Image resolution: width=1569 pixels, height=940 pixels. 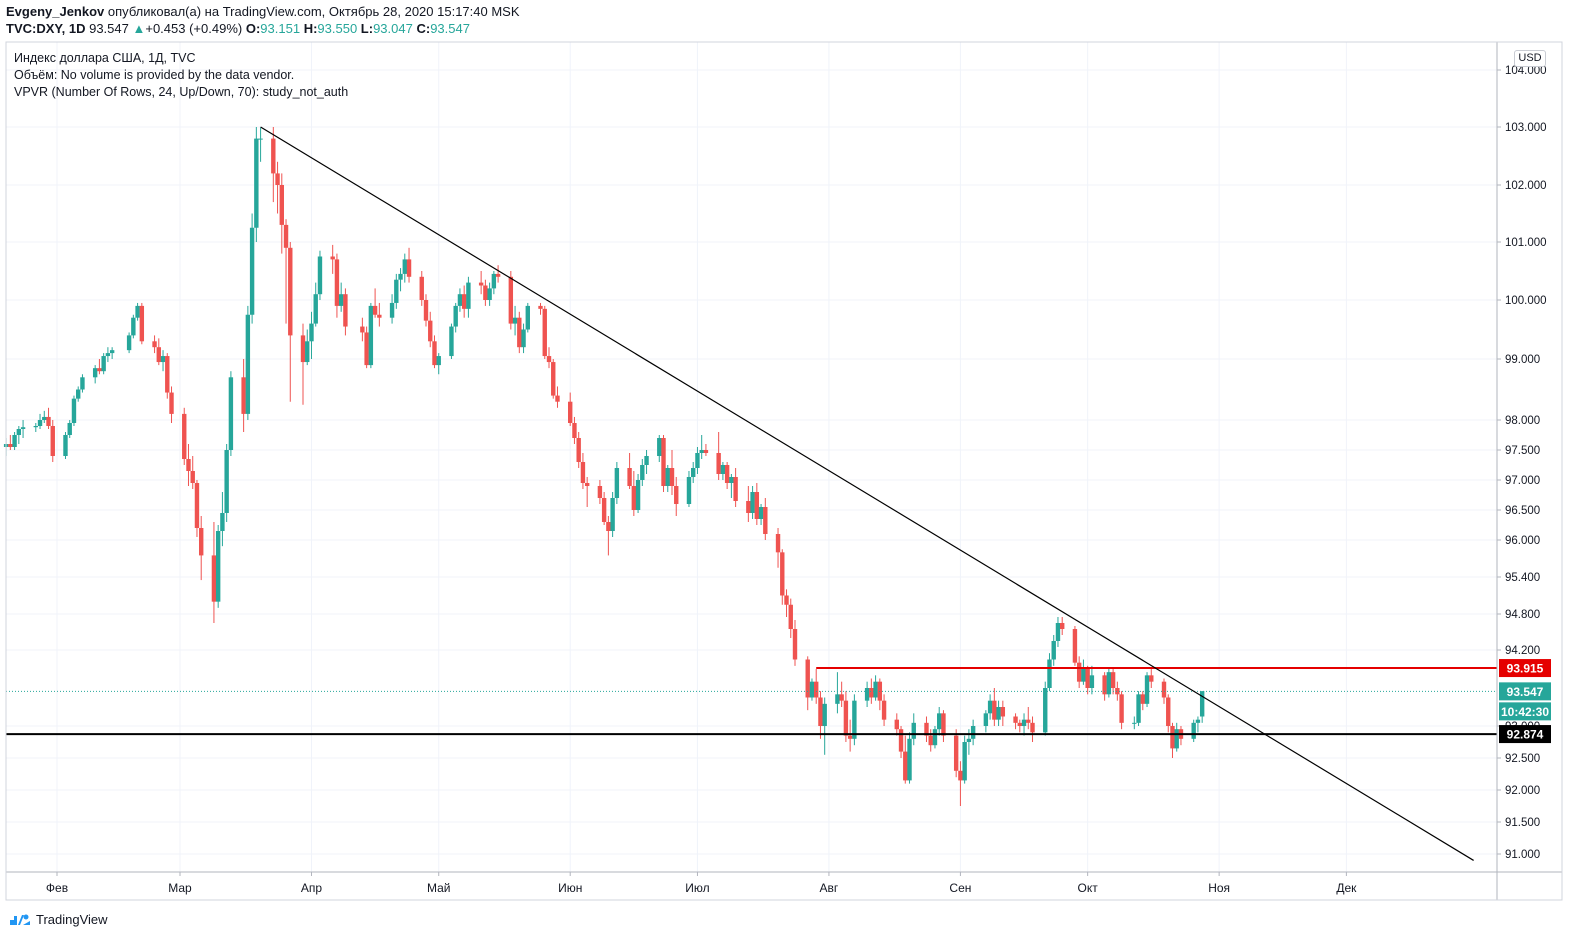 What do you see at coordinates (58, 919) in the screenshot?
I see `footer-brand: TradingView` at bounding box center [58, 919].